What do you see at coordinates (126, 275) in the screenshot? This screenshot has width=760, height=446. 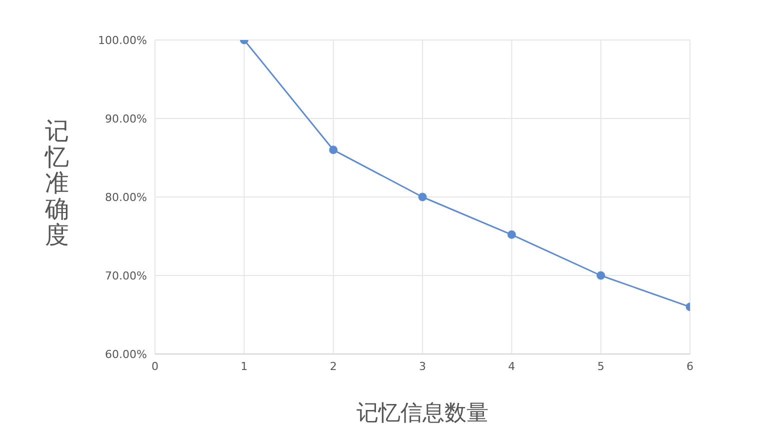 I see `y-tick-label: 70.00%` at bounding box center [126, 275].